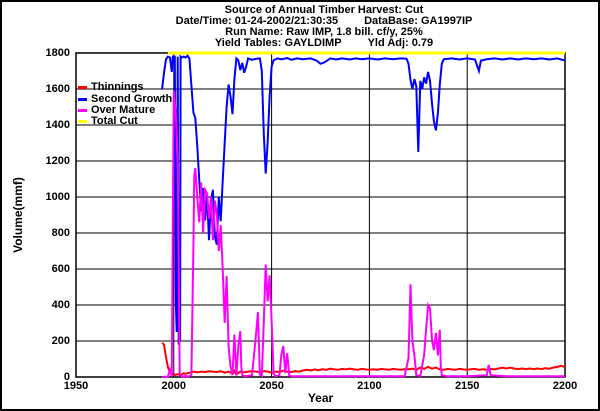 The height and width of the screenshot is (411, 600). I want to click on yield-tables-text: Yield Tables: GAYLDIMP, so click(278, 43).